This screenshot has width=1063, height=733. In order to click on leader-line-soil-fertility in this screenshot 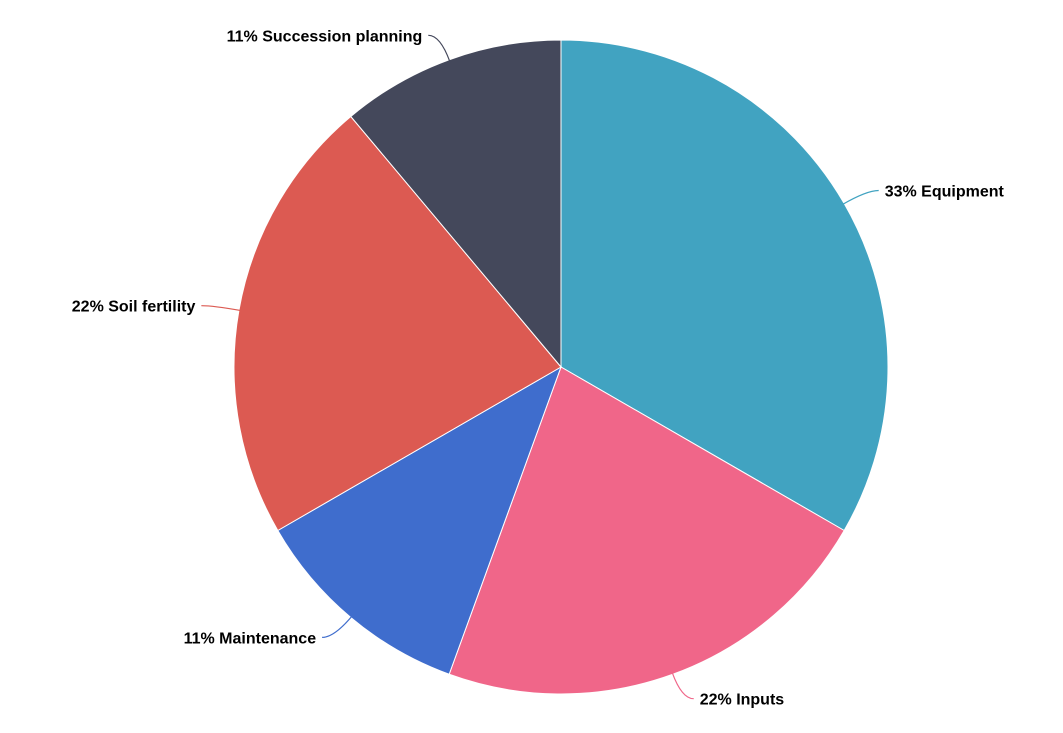, I will do `click(221, 308)`.